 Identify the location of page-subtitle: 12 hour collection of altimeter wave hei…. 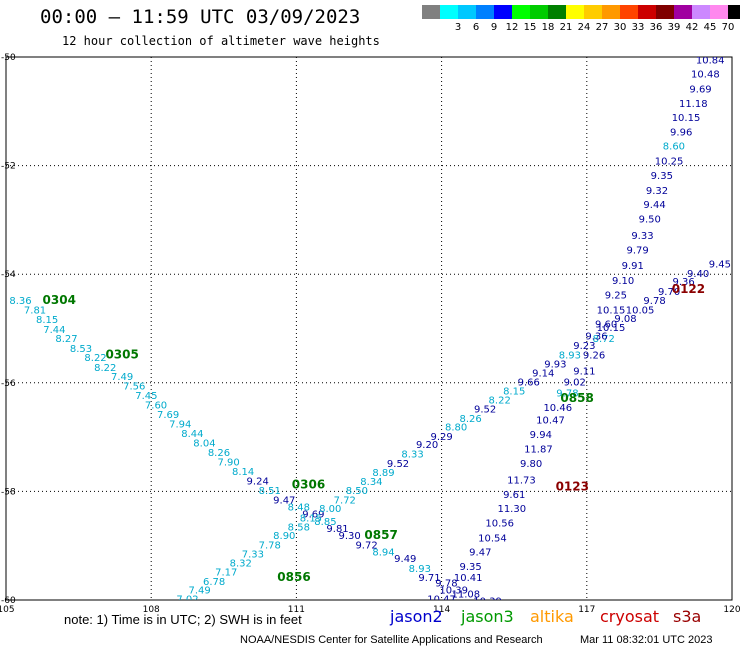
(221, 41).